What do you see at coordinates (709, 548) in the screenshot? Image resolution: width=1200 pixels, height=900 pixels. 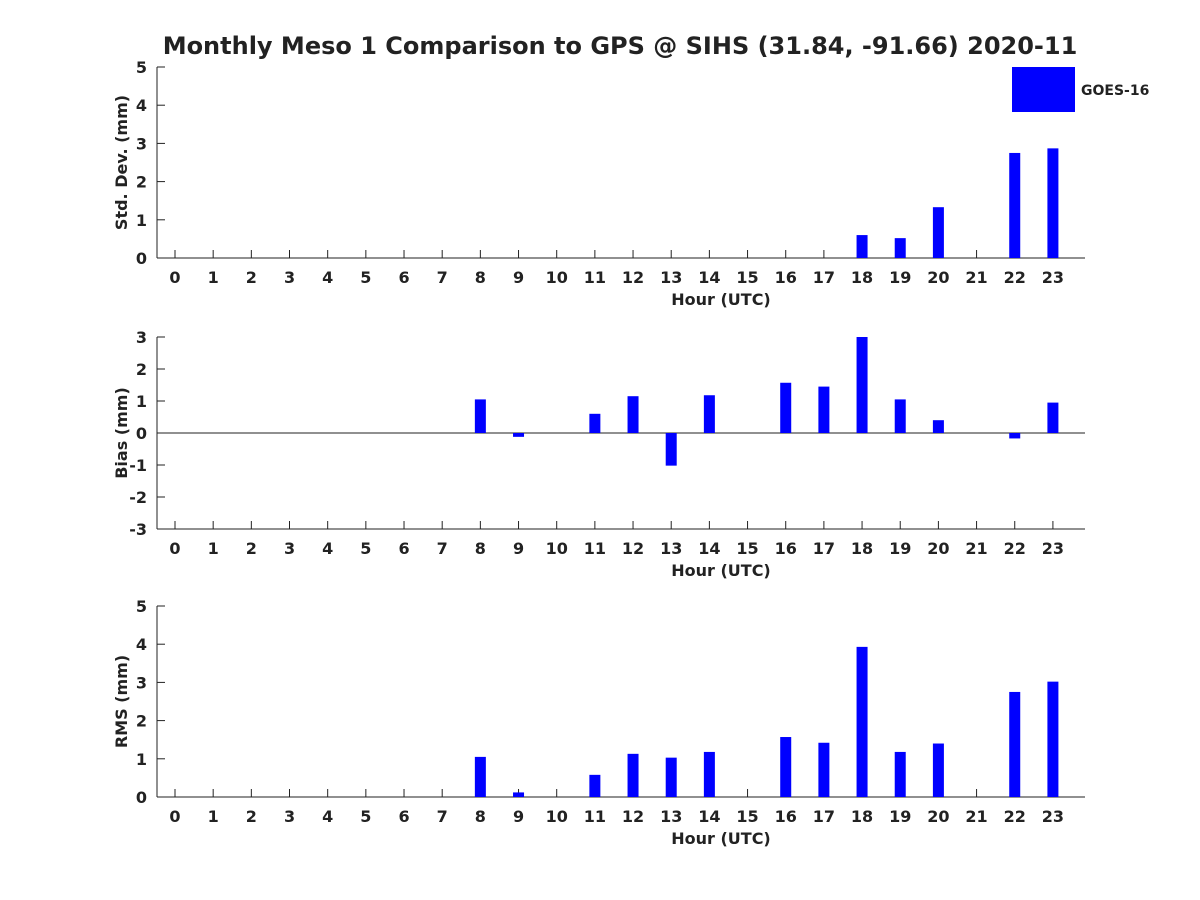 I see `x-tick-label: 14` at bounding box center [709, 548].